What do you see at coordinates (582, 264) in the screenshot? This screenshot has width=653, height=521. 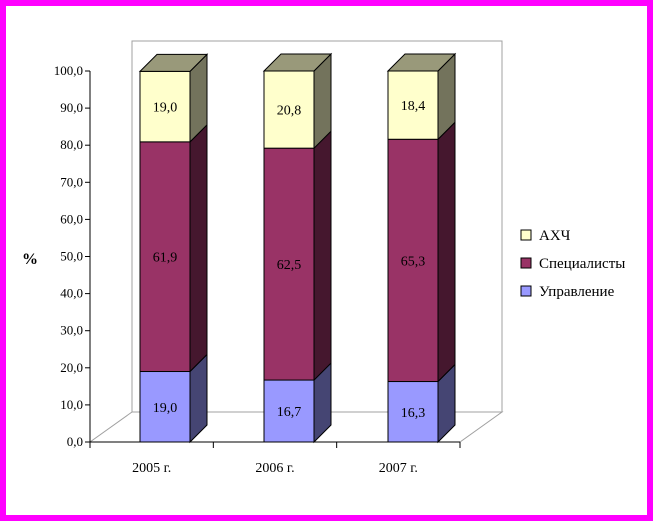 I see `legend-label: Специалисты` at bounding box center [582, 264].